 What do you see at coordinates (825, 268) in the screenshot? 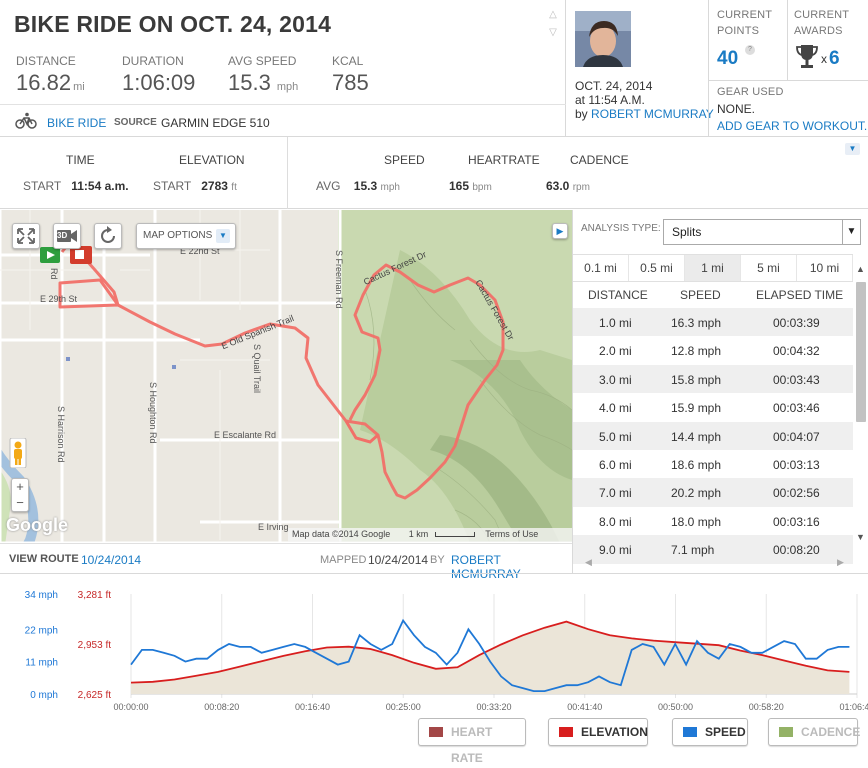
I see `tab-10-mi: 10 mi` at bounding box center [825, 268].